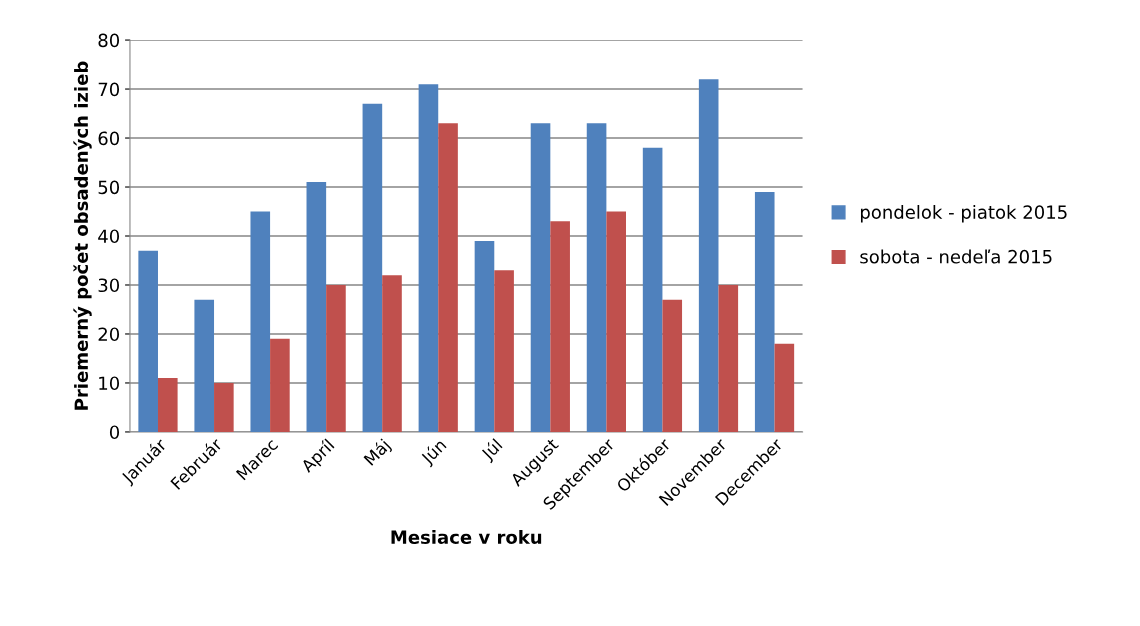 This screenshot has height=626, width=1140. I want to click on y-tick-label: 20, so click(109, 334).